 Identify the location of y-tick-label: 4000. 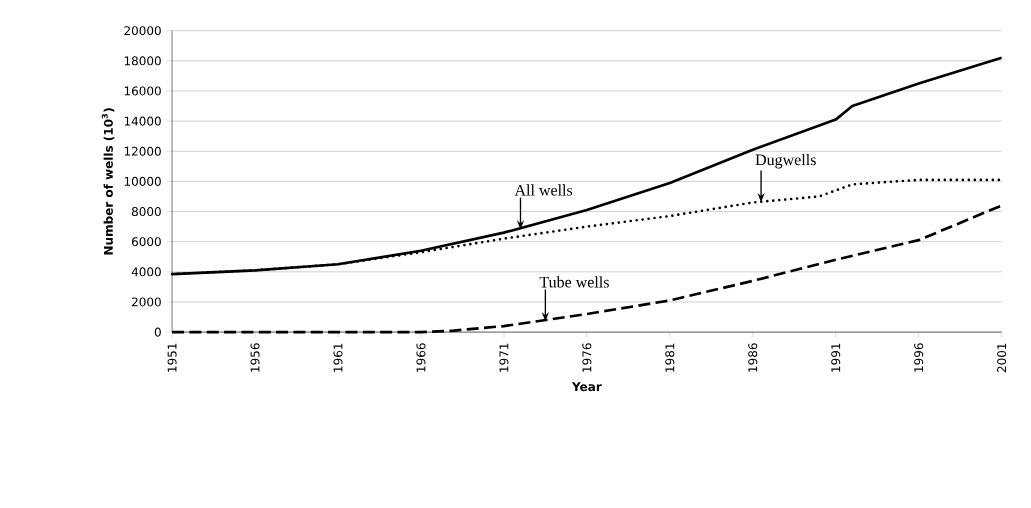
(146, 272).